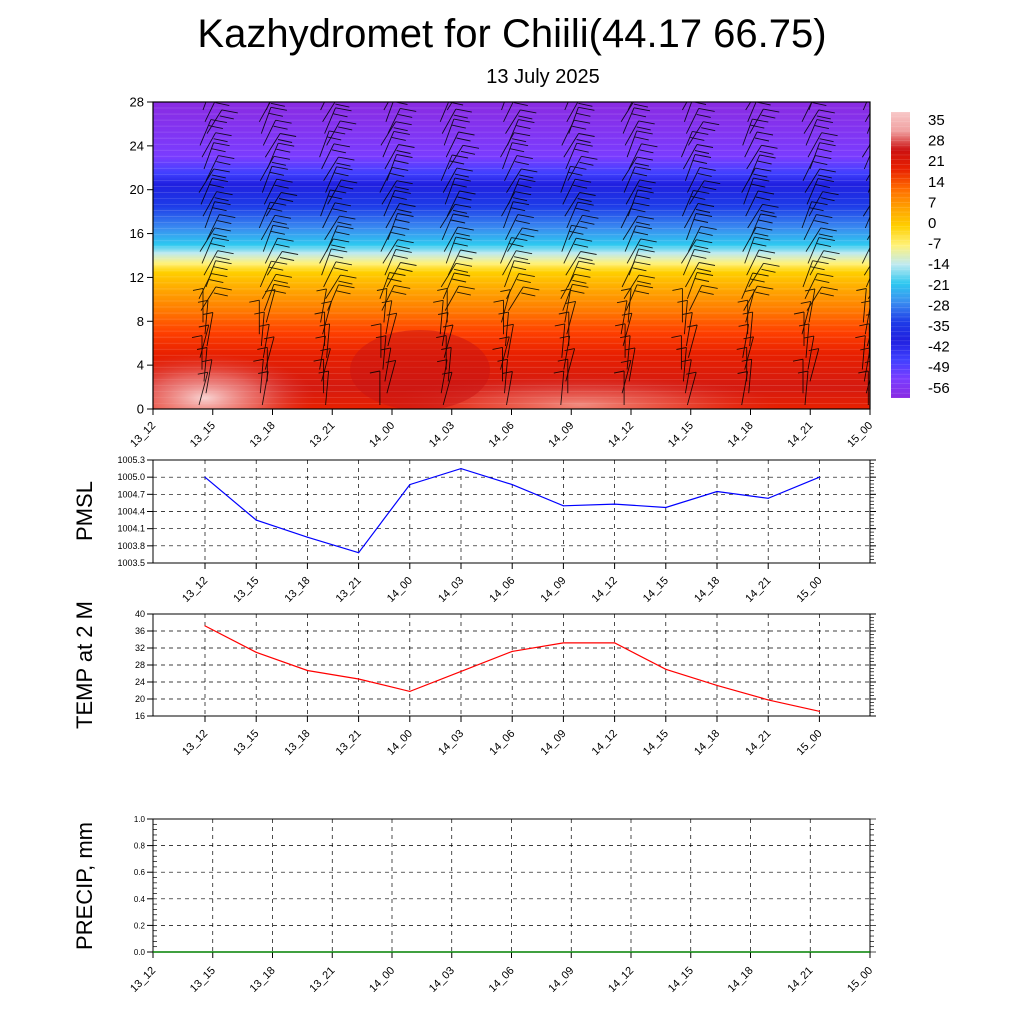 The image size is (1024, 1024). Describe the element at coordinates (140, 682) in the screenshot. I see `y-tick-label: 24` at that location.